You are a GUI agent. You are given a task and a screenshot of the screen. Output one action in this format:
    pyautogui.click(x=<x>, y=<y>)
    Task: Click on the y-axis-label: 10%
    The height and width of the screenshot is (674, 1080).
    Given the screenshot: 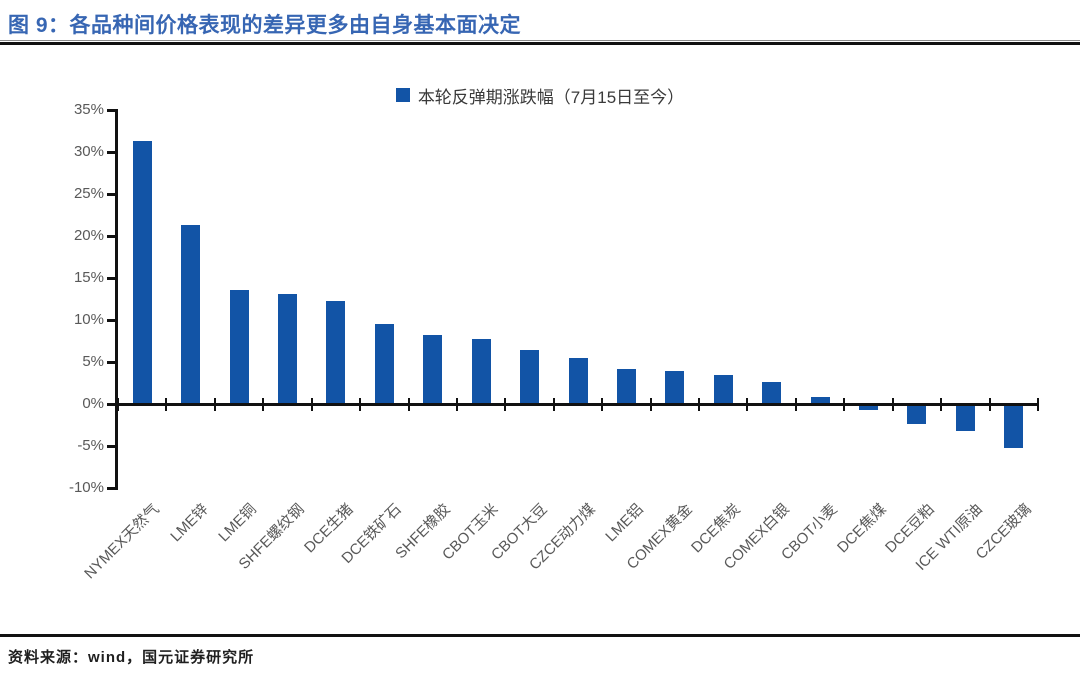 What is the action you would take?
    pyautogui.click(x=88, y=319)
    